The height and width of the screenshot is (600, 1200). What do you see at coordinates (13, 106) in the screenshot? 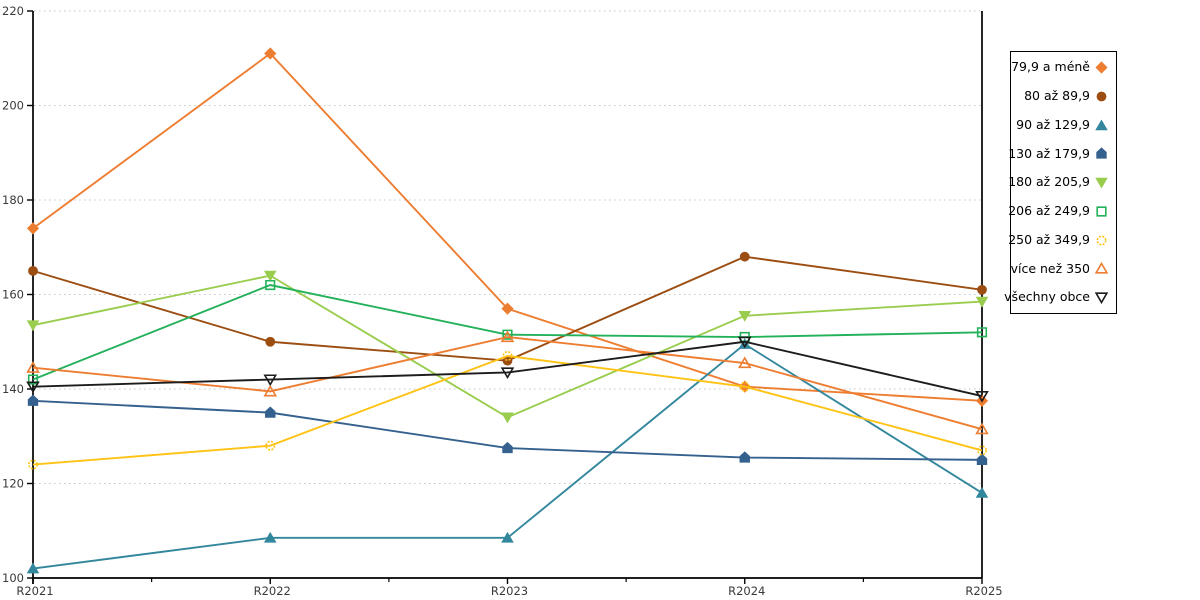
I see `y-axis-tick-label: 200` at bounding box center [13, 106].